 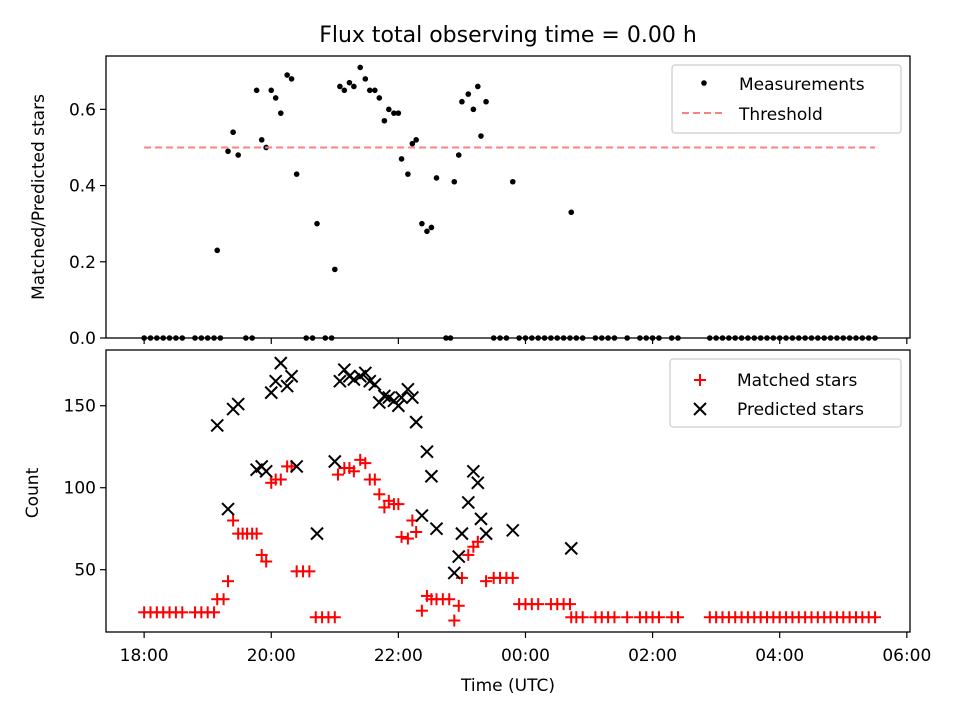 I want to click on bottom-x-ticks: 18:00 20:00 22:00 00:00 02:00 04:00 06:00, so click(x=525, y=649).